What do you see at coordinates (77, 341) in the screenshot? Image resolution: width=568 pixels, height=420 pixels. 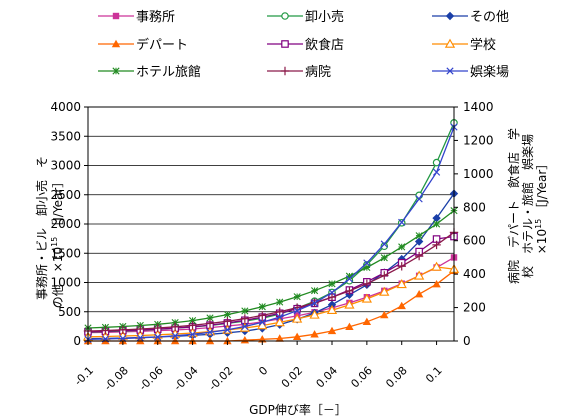 I see `left-y-tick-label: 0` at bounding box center [77, 341].